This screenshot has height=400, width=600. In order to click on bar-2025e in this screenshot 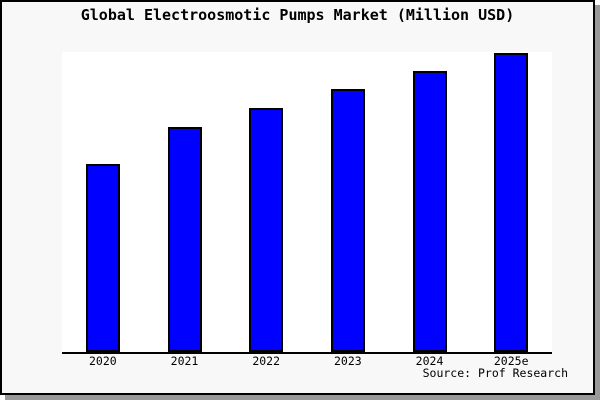, I will do `click(511, 202)`.